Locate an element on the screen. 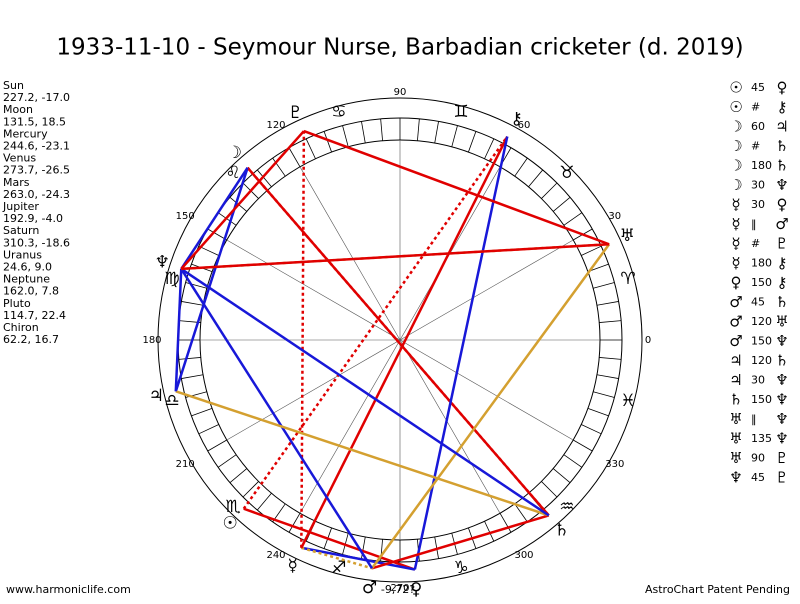 The height and width of the screenshot is (604, 800). aspect-type: 120 is located at coordinates (761, 360).